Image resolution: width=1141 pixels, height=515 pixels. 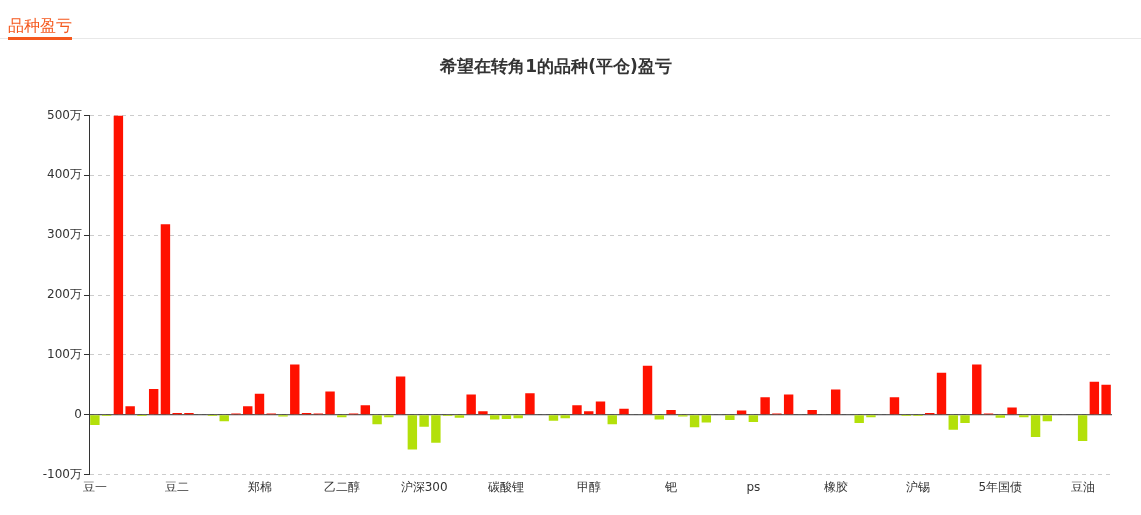 I want to click on x-tick-label: 碳酸锂, so click(x=506, y=486).